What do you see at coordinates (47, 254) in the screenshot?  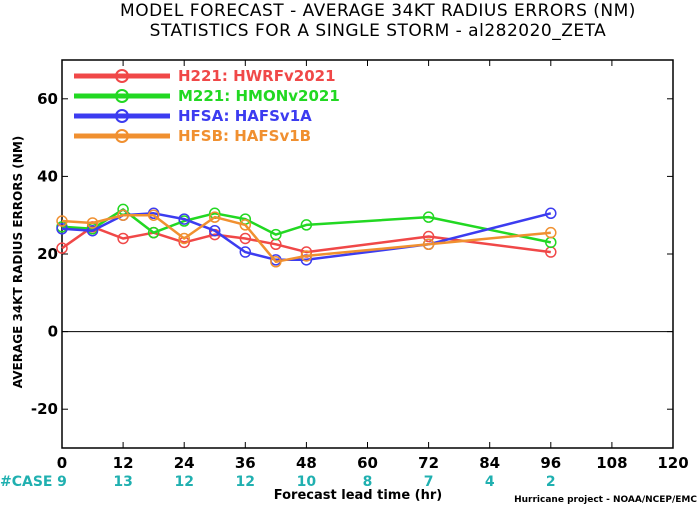 I see `y-tick-label: 20` at bounding box center [47, 254].